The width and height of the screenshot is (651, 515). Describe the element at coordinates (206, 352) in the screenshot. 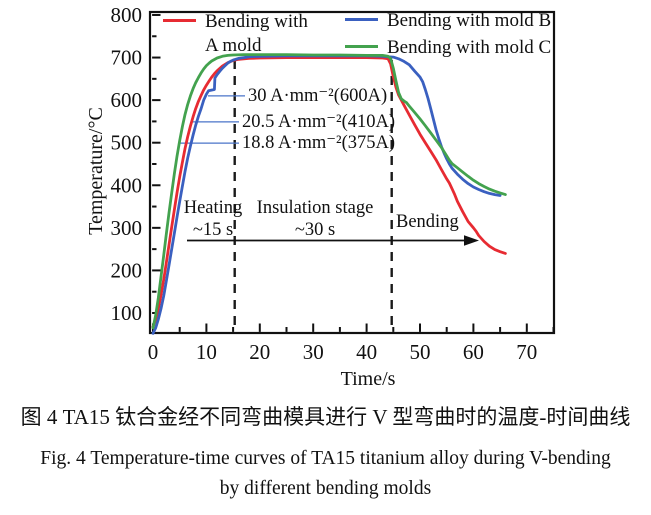

I see `x-tick-label: 10` at that location.